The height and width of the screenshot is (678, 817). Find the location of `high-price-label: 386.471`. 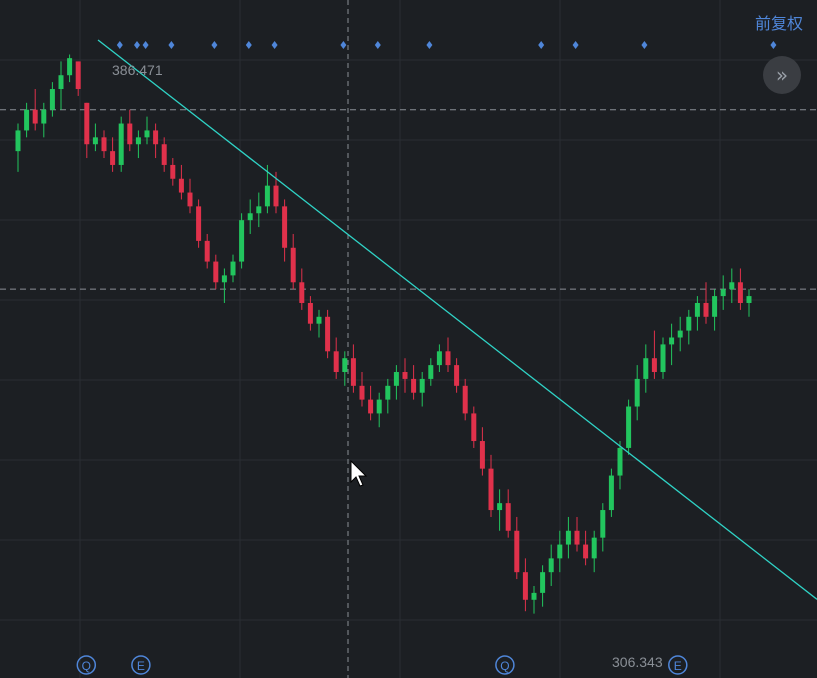

high-price-label: 386.471 is located at coordinates (137, 70).